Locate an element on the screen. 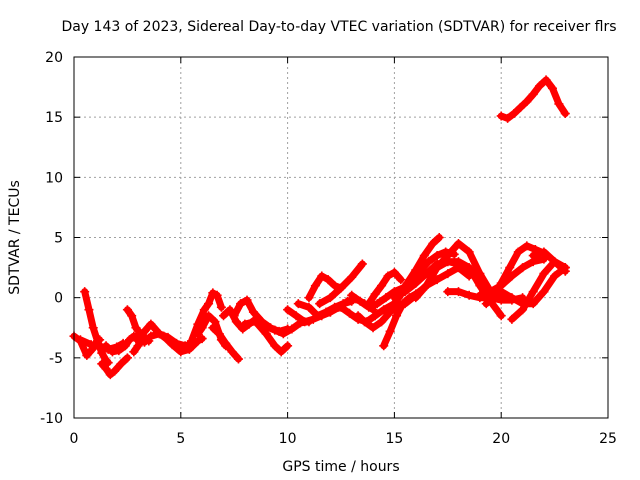 This screenshot has height=480, width=640. y-tick-label: 10 is located at coordinates (54, 178).